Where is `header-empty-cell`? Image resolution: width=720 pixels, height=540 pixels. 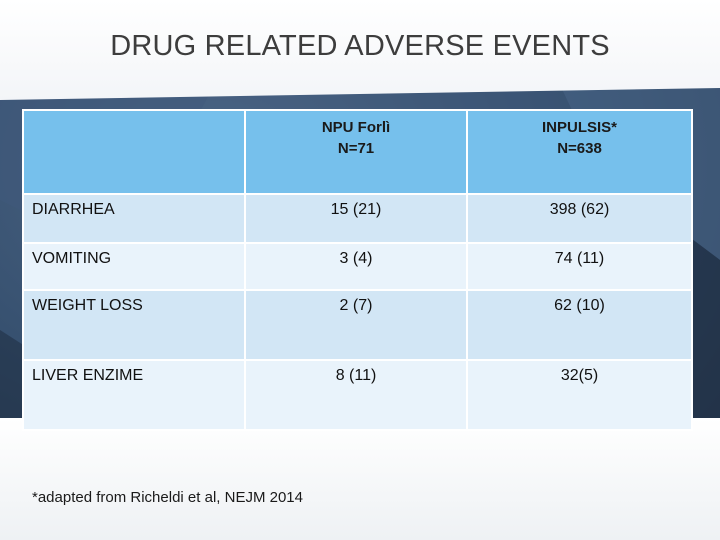
header-empty-cell is located at coordinates (134, 152).